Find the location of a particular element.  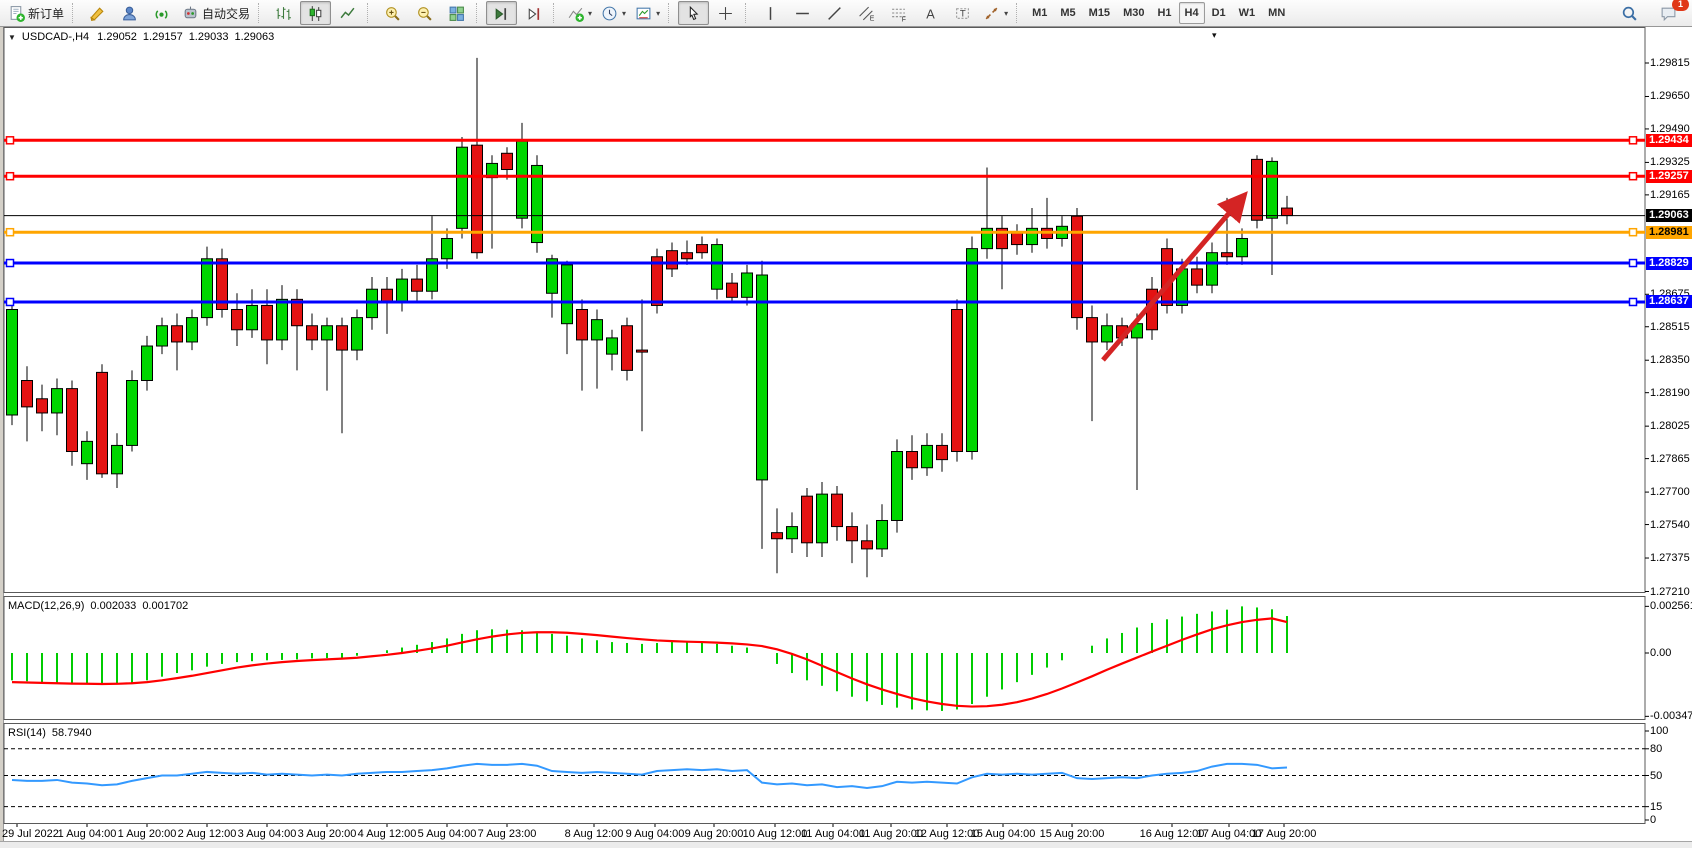

fibonacci-button: F is located at coordinates (898, 13).